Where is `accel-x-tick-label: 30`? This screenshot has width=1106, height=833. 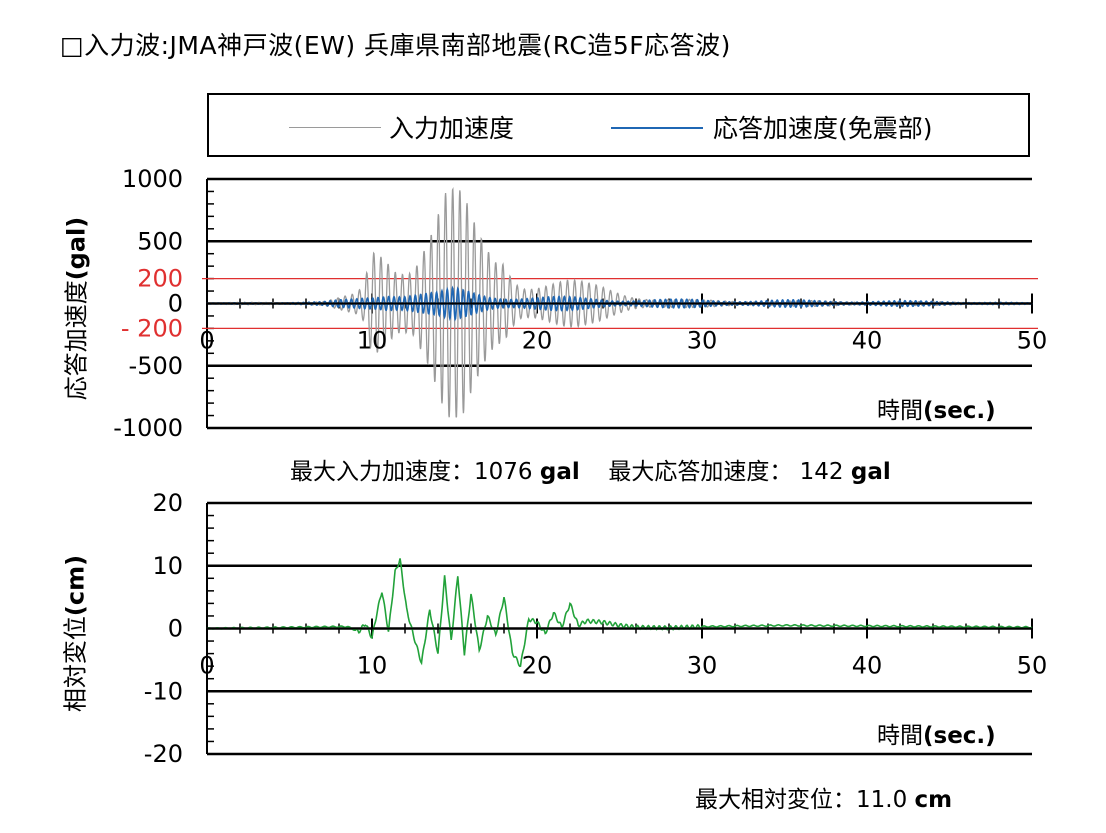 accel-x-tick-label: 30 is located at coordinates (702, 341).